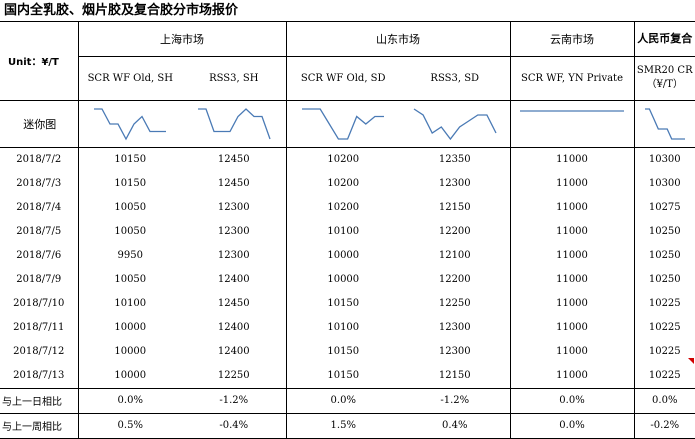  I want to click on price-cell: 12200, so click(455, 231).